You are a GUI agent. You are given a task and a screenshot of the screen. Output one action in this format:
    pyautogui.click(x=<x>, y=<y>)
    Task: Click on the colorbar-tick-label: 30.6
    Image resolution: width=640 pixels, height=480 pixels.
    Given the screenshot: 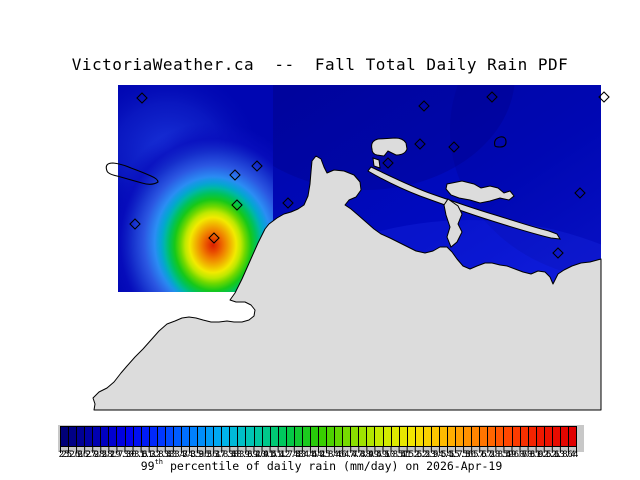 What is the action you would take?
    pyautogui.click(x=136, y=455)
    